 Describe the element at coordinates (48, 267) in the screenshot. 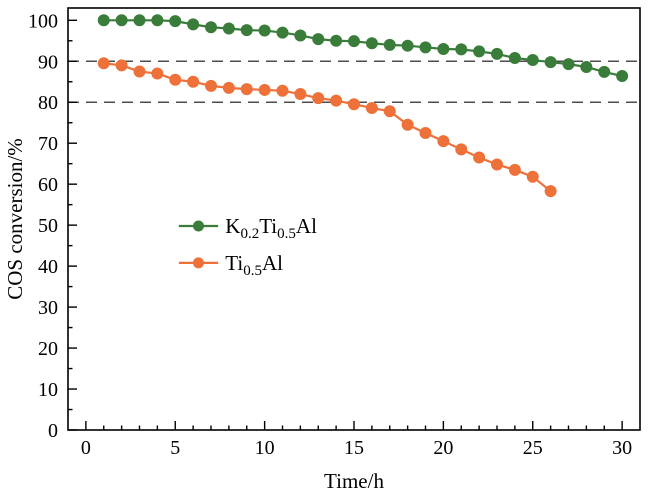

I see `svg-text: 40` at that location.